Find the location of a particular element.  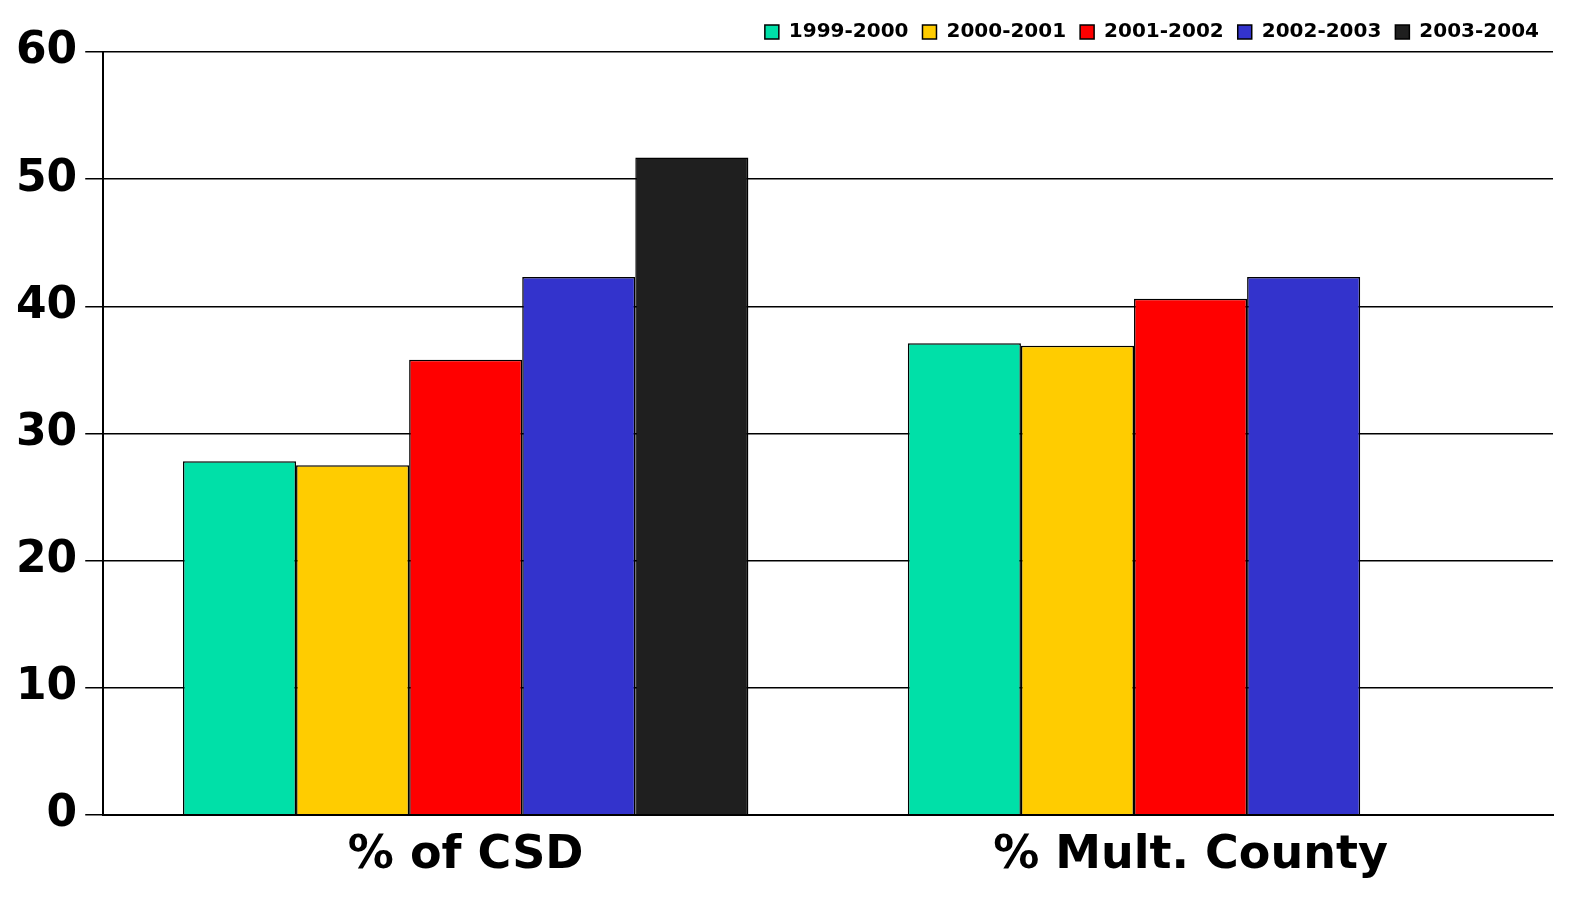

x-tick-label: % Mult. County is located at coordinates (1190, 852).